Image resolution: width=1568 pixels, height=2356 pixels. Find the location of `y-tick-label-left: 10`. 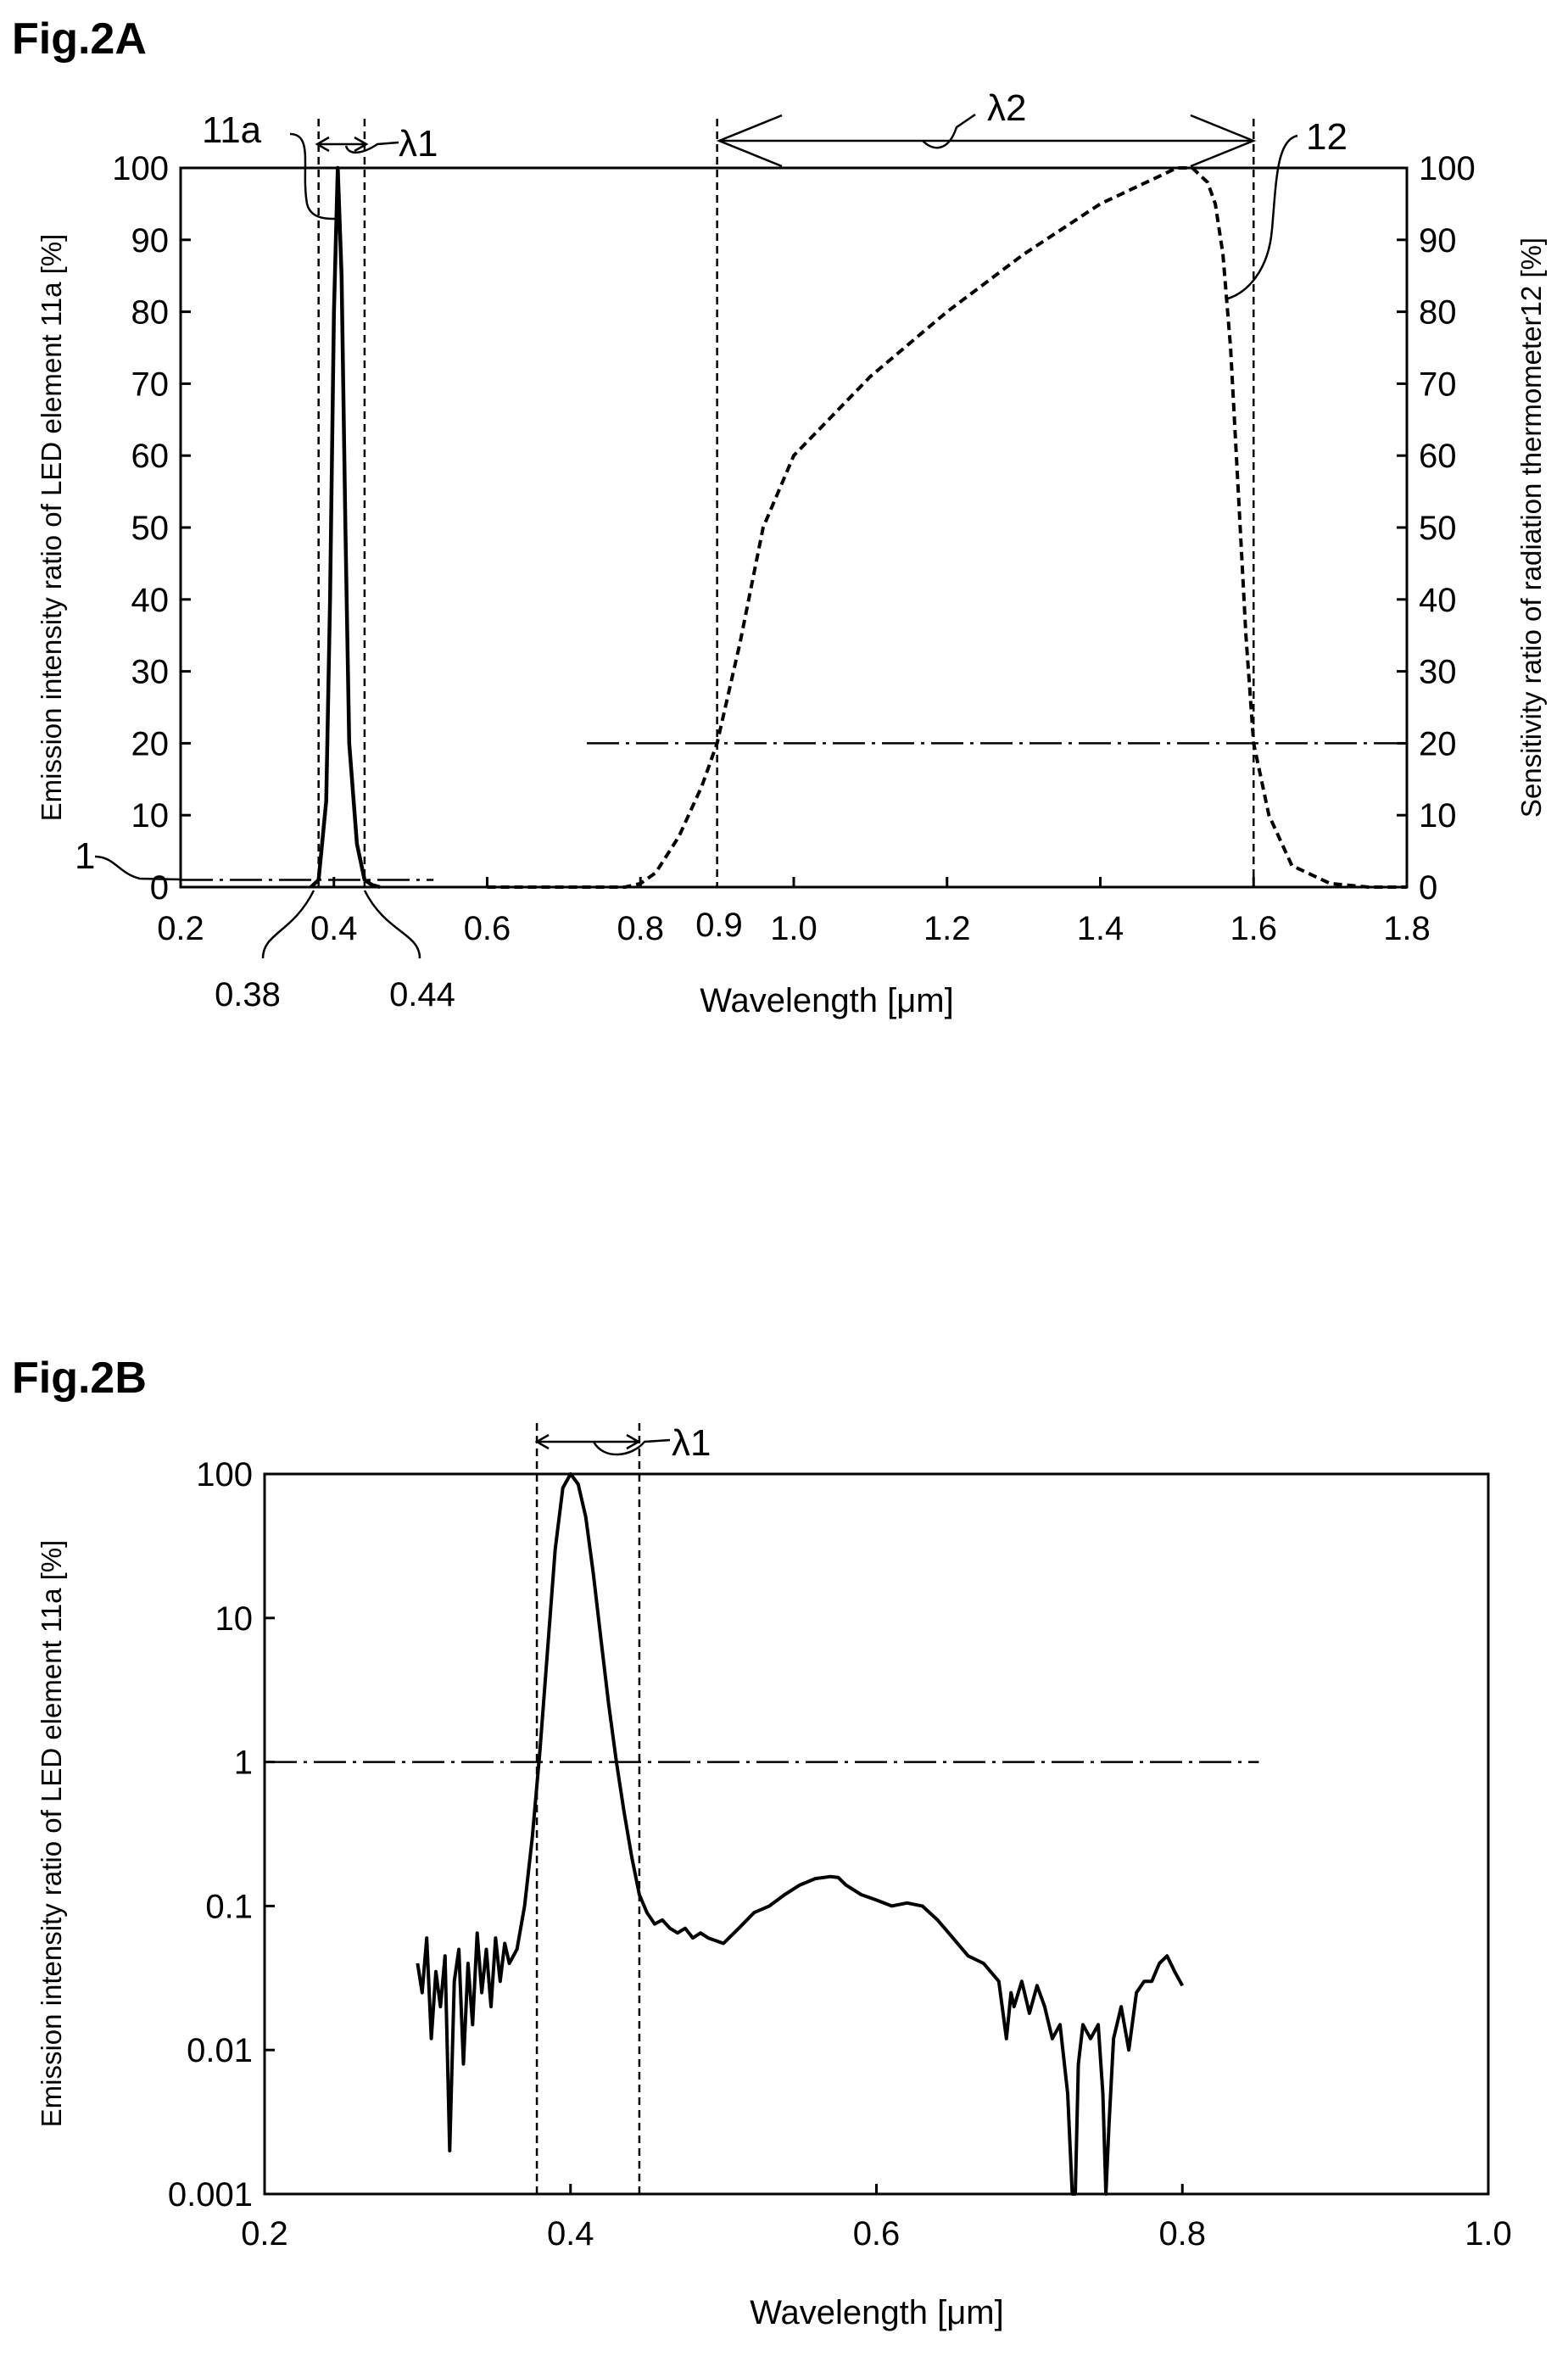

y-tick-label-left: 10 is located at coordinates (151, 816).